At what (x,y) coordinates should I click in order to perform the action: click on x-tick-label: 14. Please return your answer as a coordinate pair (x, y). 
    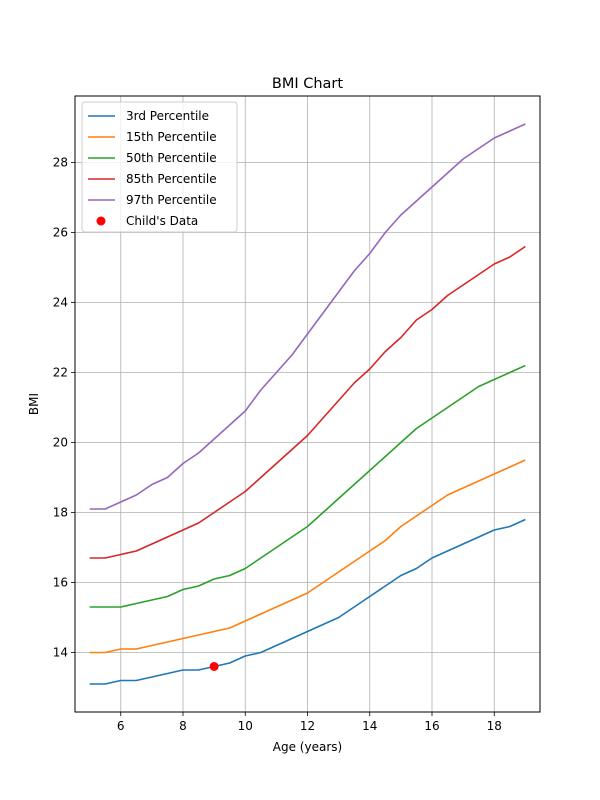
    Looking at the image, I should click on (369, 726).